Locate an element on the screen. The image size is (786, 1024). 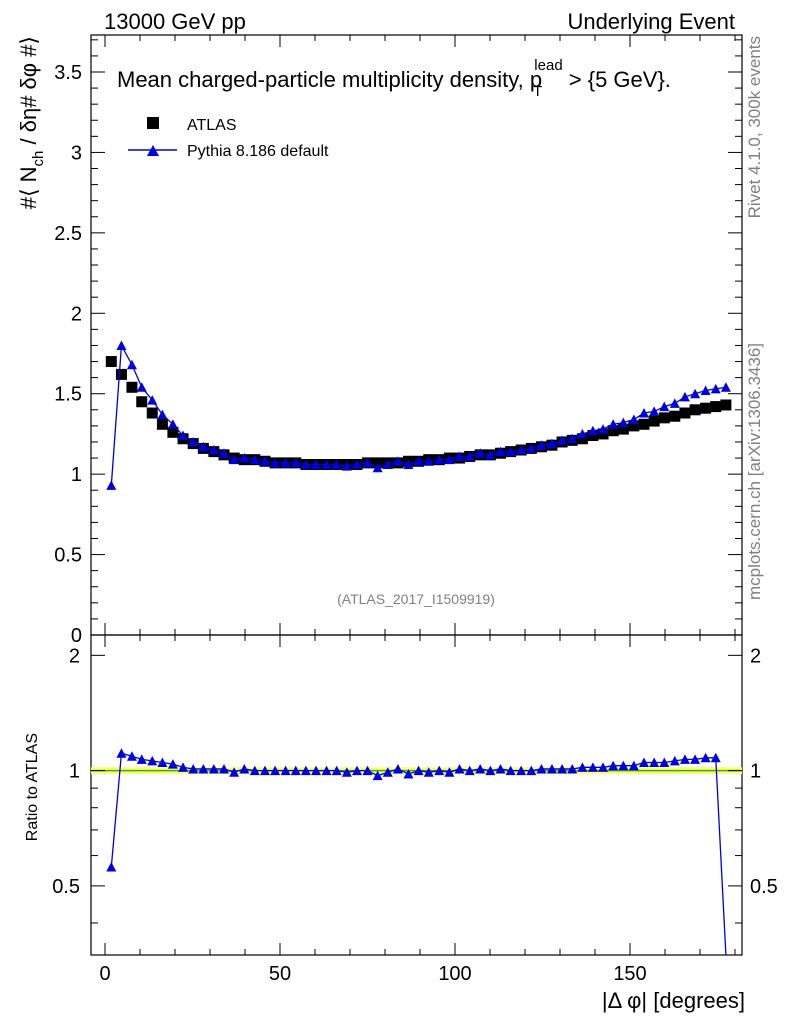
legend: ATLAS Pythia 8.186 default is located at coordinates (228, 138).